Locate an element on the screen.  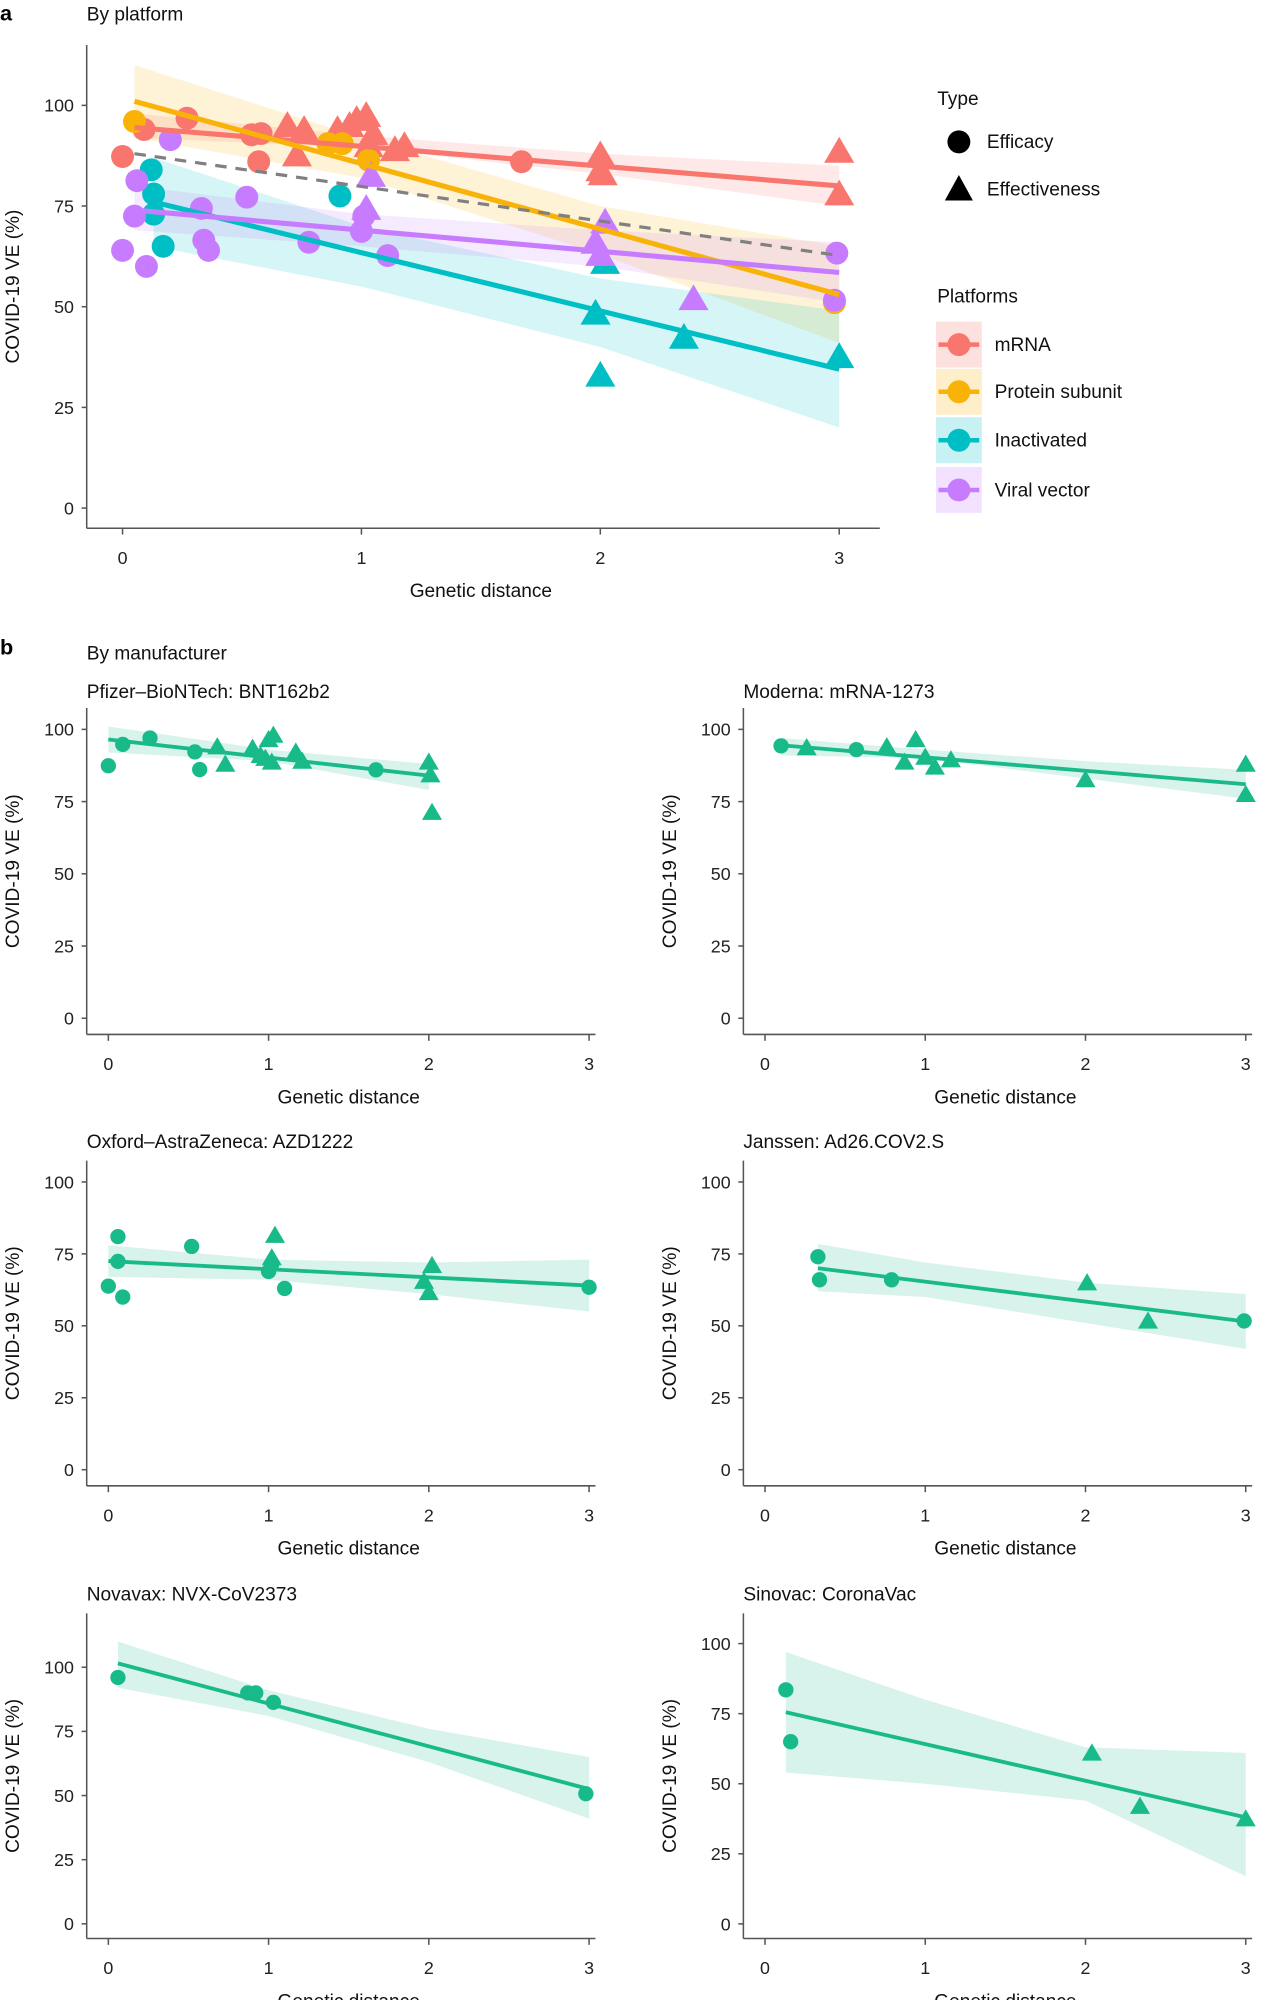
legend-platform-item: Viral vector is located at coordinates (1013, 490).